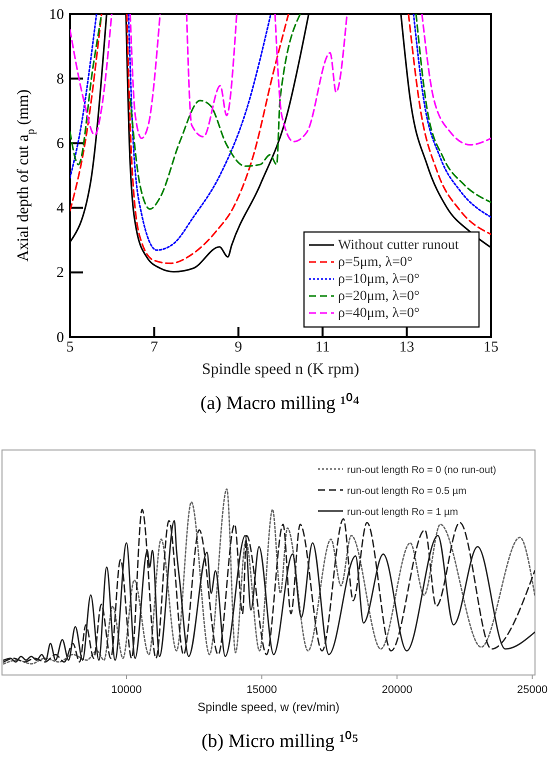 Image resolution: width=560 pixels, height=761 pixels. Describe the element at coordinates (60, 208) in the screenshot. I see `y-tick-label: 4` at that location.